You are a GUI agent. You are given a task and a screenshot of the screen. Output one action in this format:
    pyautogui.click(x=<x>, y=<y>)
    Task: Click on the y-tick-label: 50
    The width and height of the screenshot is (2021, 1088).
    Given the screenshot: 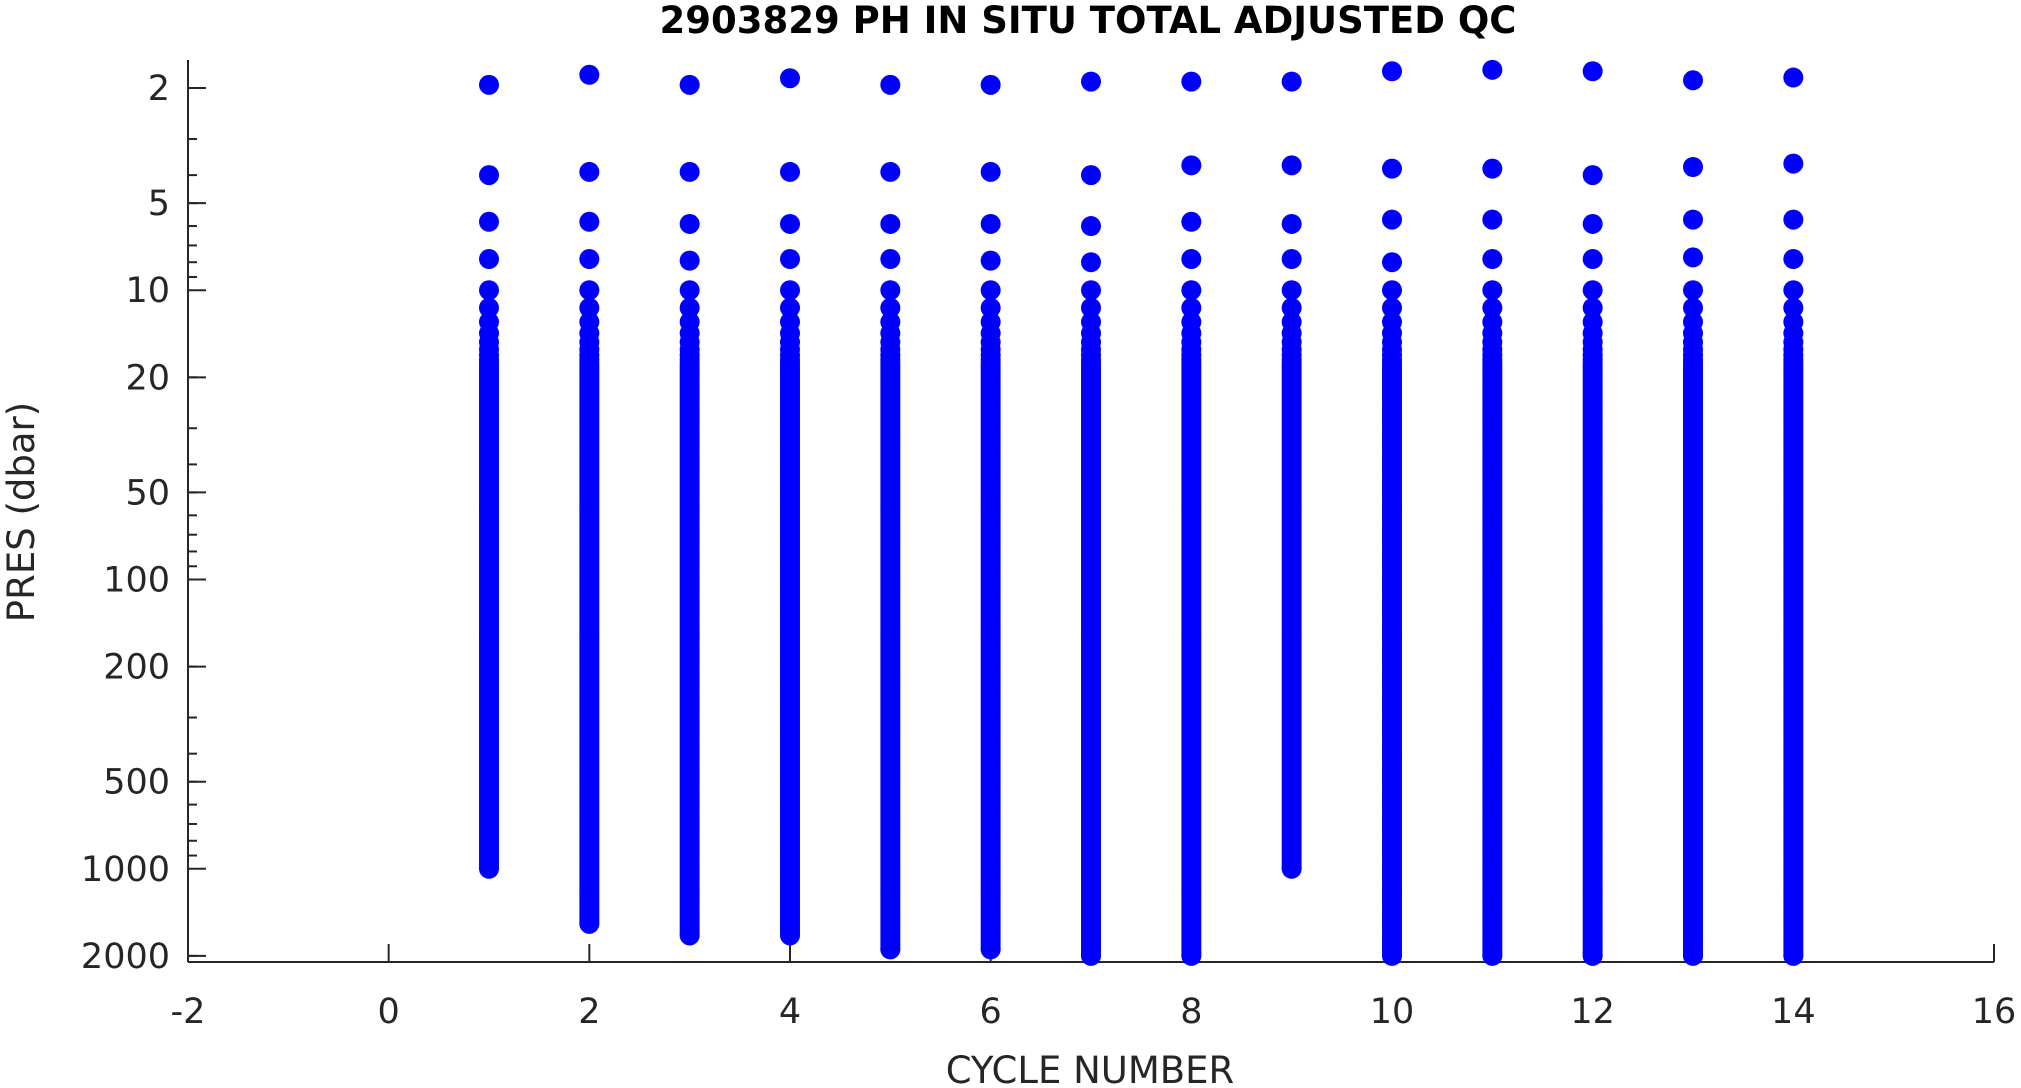 What is the action you would take?
    pyautogui.click(x=147, y=493)
    